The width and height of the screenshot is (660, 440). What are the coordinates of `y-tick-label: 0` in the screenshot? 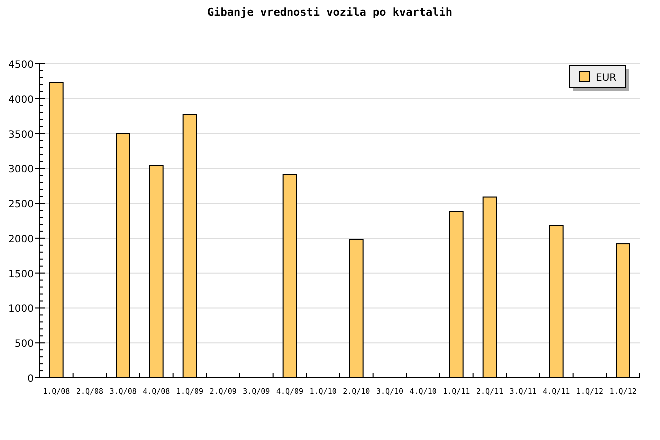 It's located at (31, 379).